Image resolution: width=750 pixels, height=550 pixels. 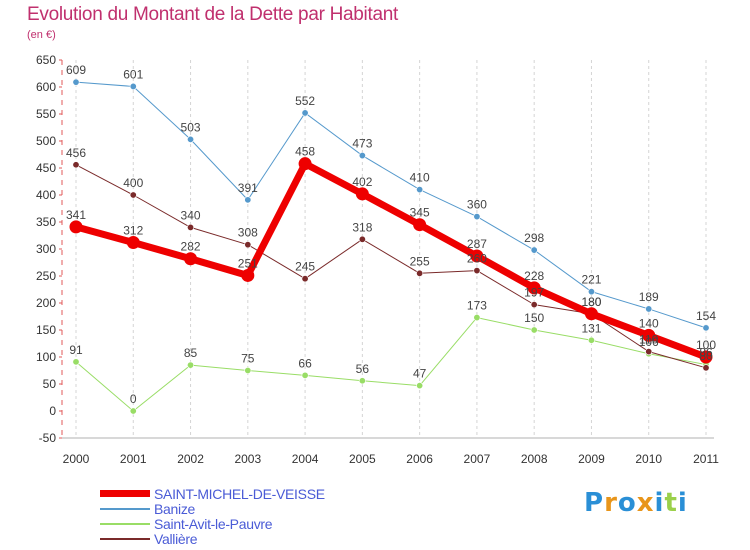 What do you see at coordinates (611, 503) in the screenshot?
I see `logo-letter: r` at bounding box center [611, 503].